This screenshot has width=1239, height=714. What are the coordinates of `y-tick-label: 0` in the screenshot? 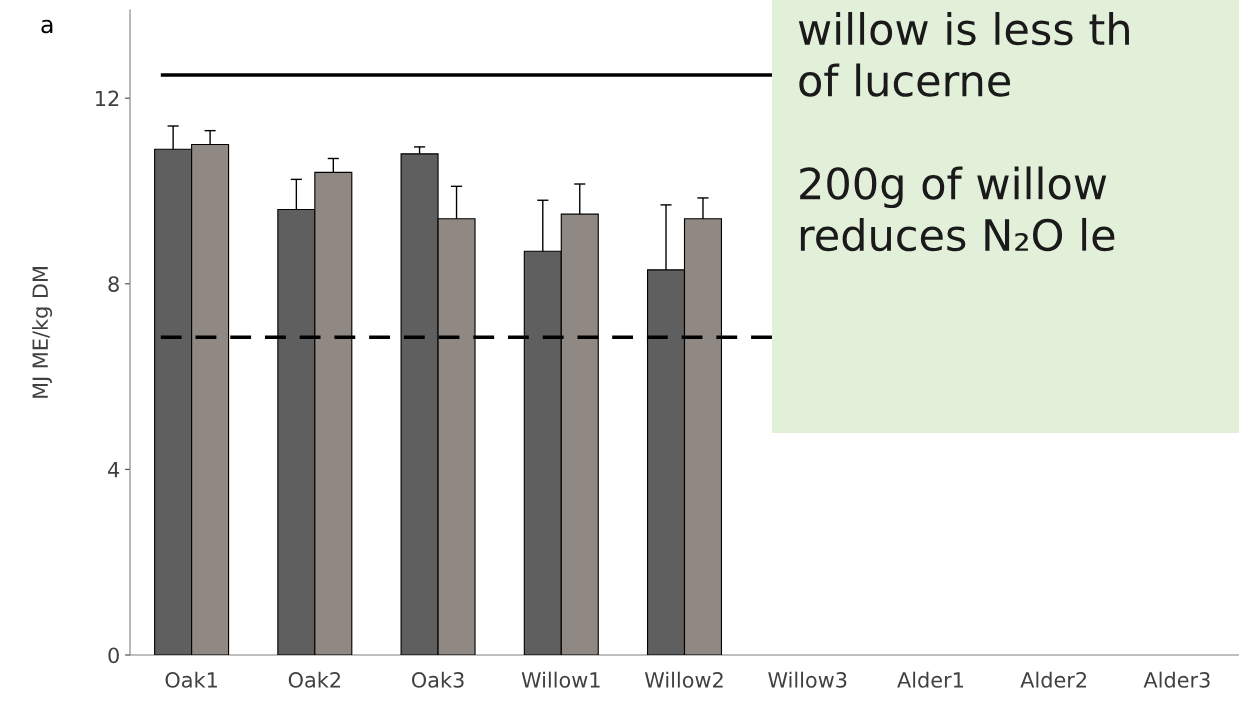 It's located at (113, 655).